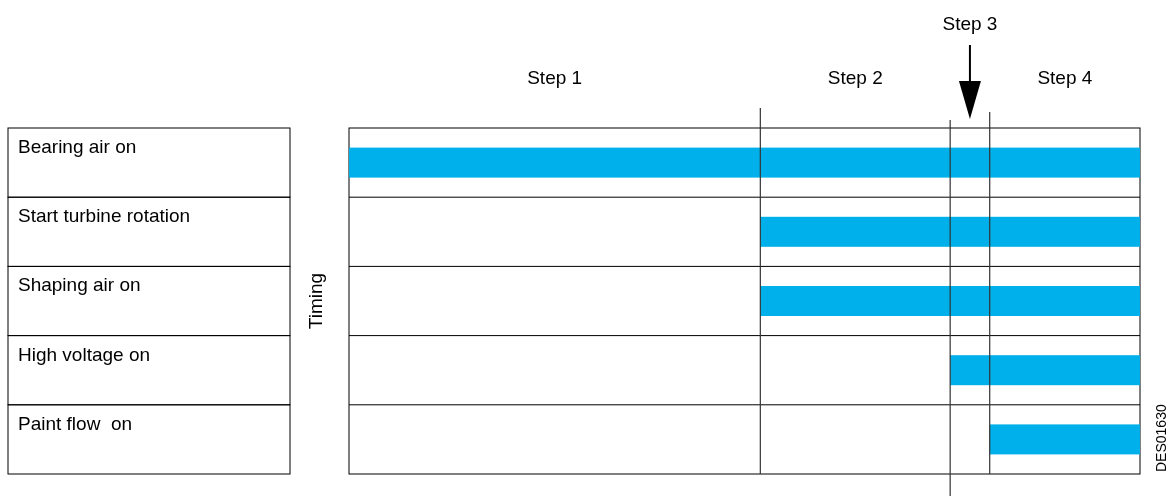 The width and height of the screenshot is (1174, 501). Describe the element at coordinates (315, 301) in the screenshot. I see `y-axis-title: Timing` at that location.